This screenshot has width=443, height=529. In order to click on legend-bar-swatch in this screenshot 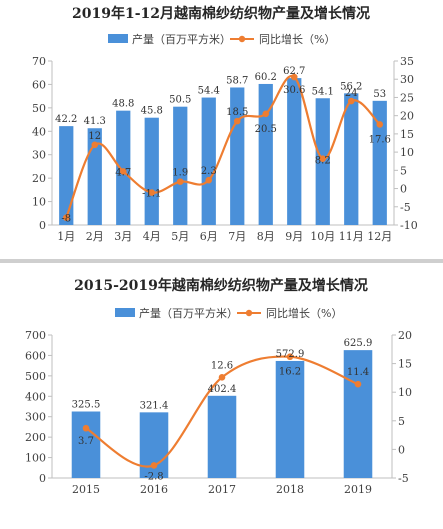, I will do `click(118, 38)`.